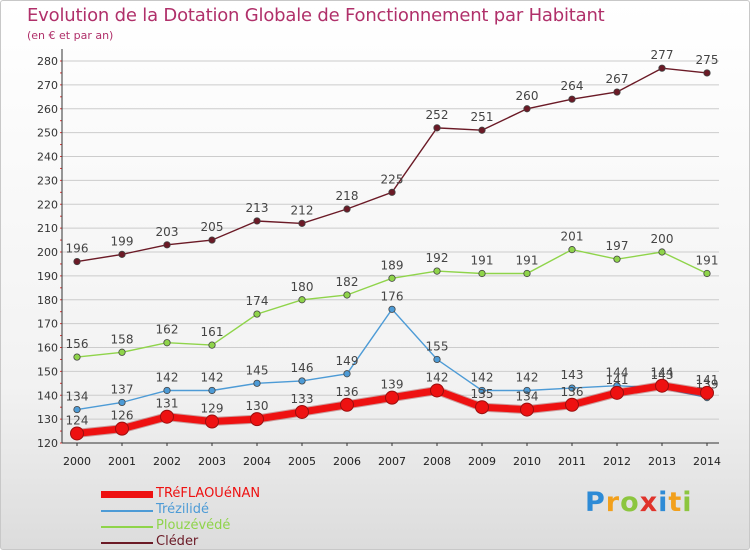 The height and width of the screenshot is (551, 750). I want to click on y-tick-label: 120, so click(47, 443).